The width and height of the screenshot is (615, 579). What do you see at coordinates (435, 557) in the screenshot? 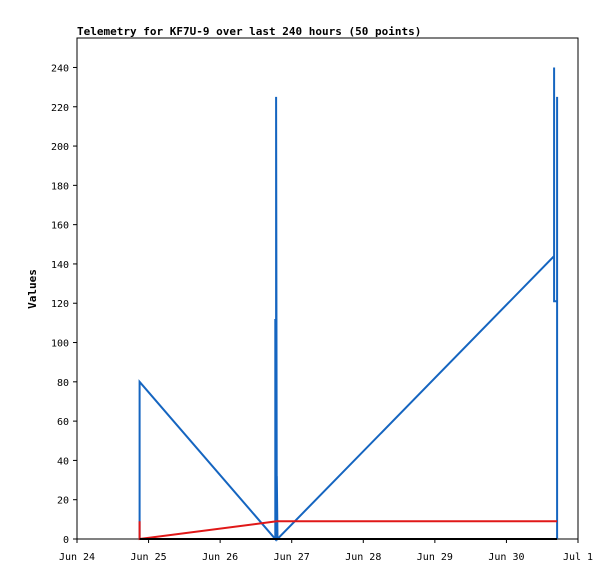
I see `x-tick-label: Jun 29` at bounding box center [435, 557].